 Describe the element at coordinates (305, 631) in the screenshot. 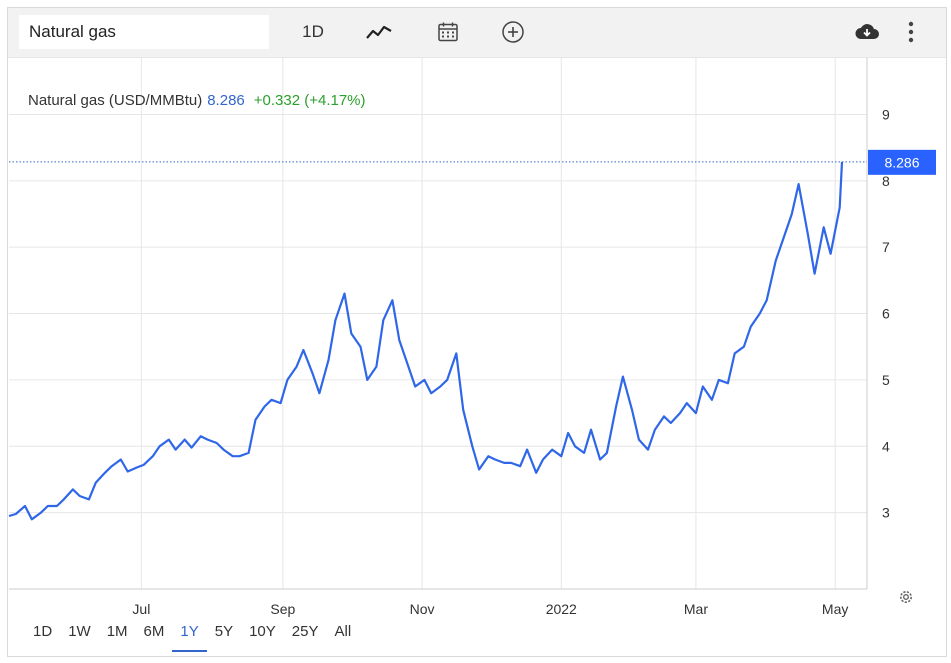

I see `range-button-25y: 25Y` at that location.